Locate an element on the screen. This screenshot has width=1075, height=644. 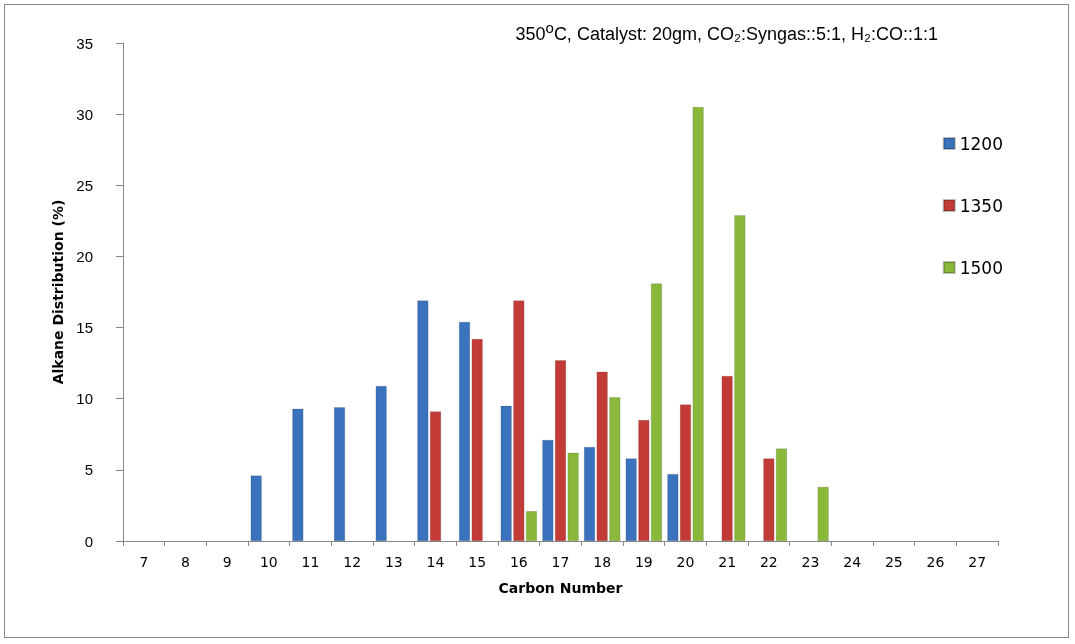
legend-label: 1500 is located at coordinates (981, 267).